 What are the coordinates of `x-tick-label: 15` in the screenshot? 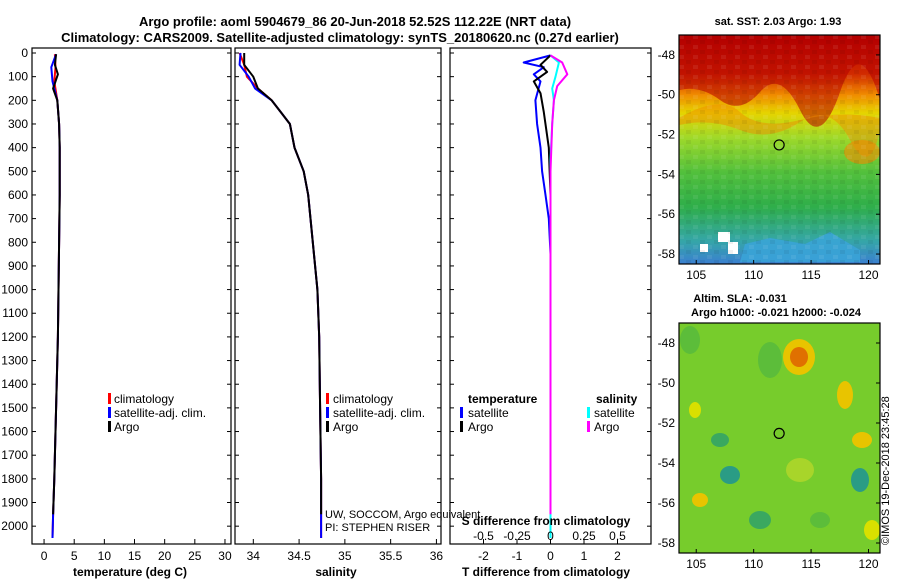 It's located at (135, 556).